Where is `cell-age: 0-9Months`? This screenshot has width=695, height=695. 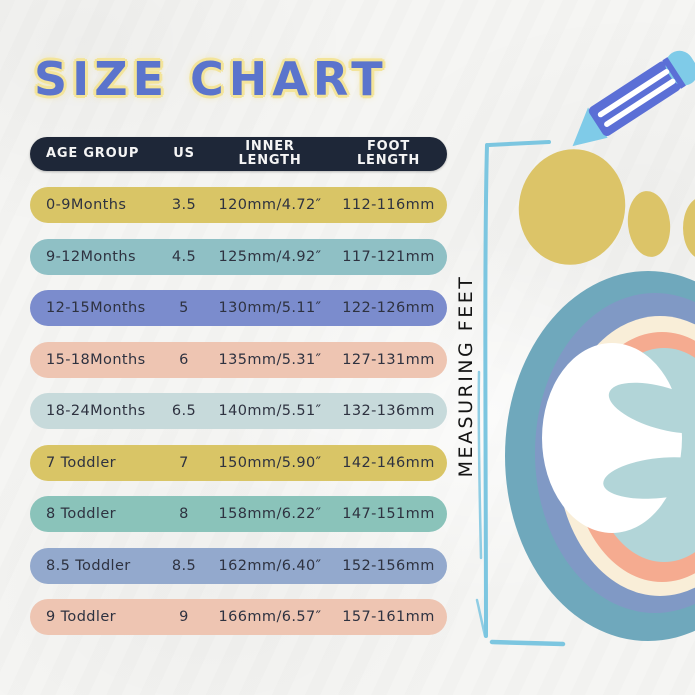 cell-age: 0-9Months is located at coordinates (86, 205).